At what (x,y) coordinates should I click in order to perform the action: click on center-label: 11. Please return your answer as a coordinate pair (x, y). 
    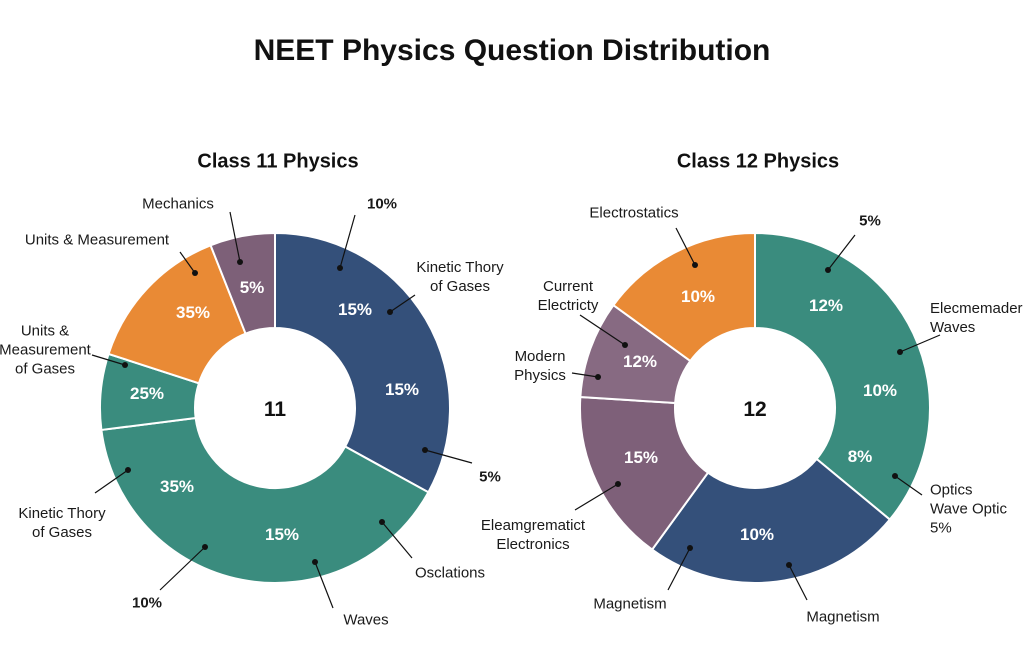
    Looking at the image, I should click on (275, 409).